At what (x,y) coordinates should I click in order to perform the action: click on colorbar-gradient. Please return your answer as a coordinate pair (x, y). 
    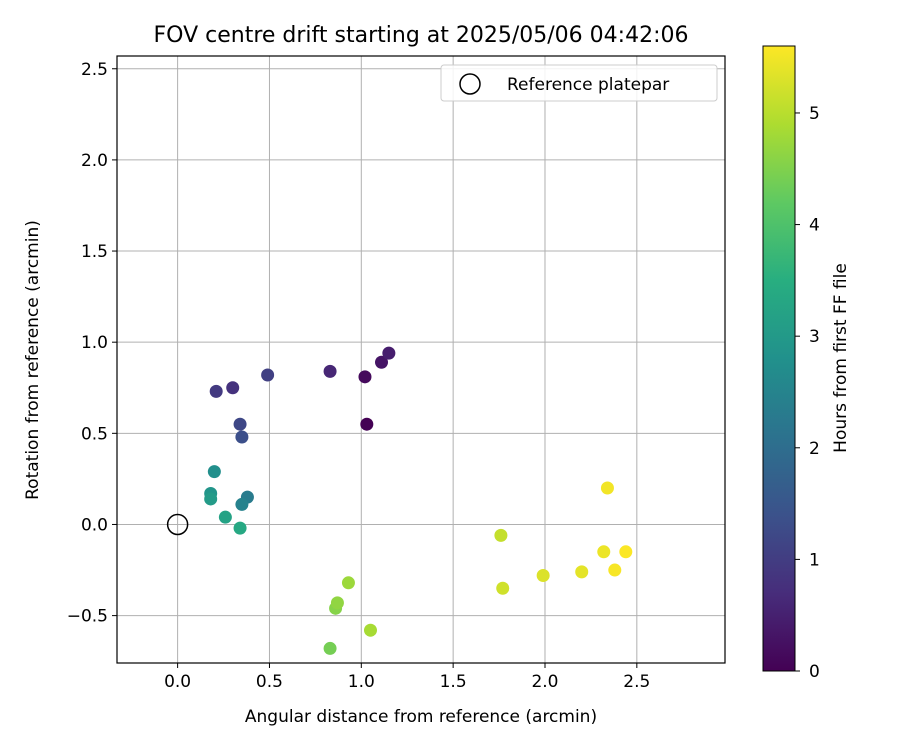
    Looking at the image, I should click on (779, 358).